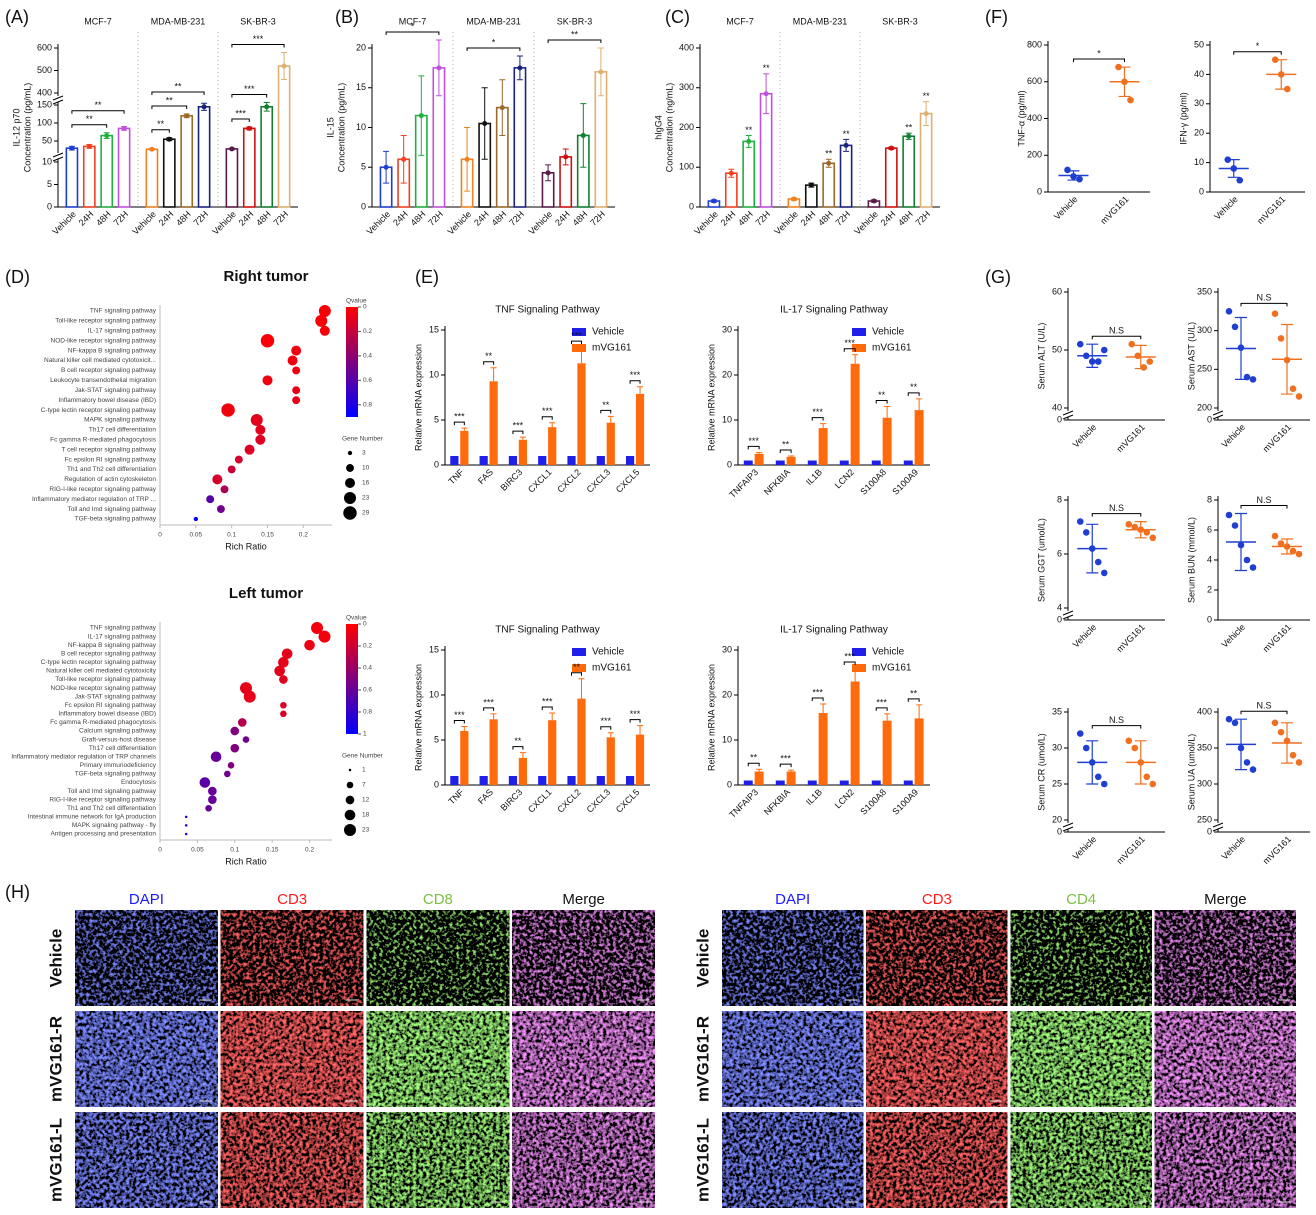  I want to click on x-tick-label: TNFAIP3, so click(743, 803).